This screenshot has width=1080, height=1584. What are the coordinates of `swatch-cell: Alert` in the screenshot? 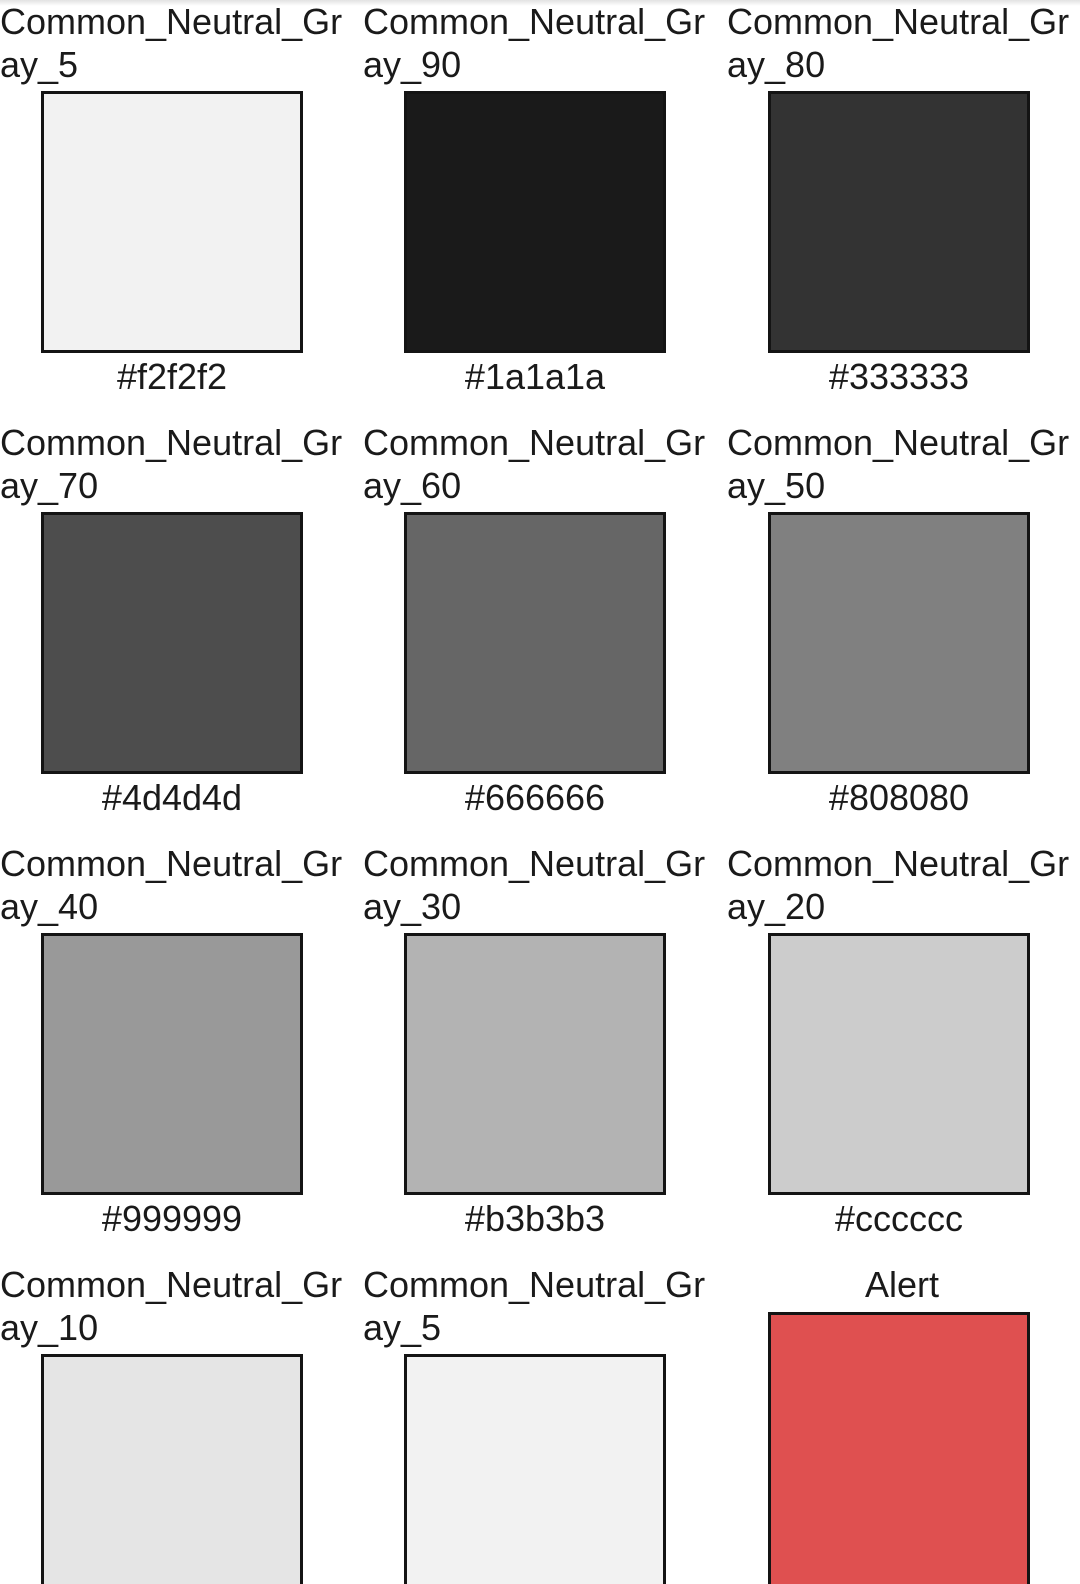 It's located at (902, 1423).